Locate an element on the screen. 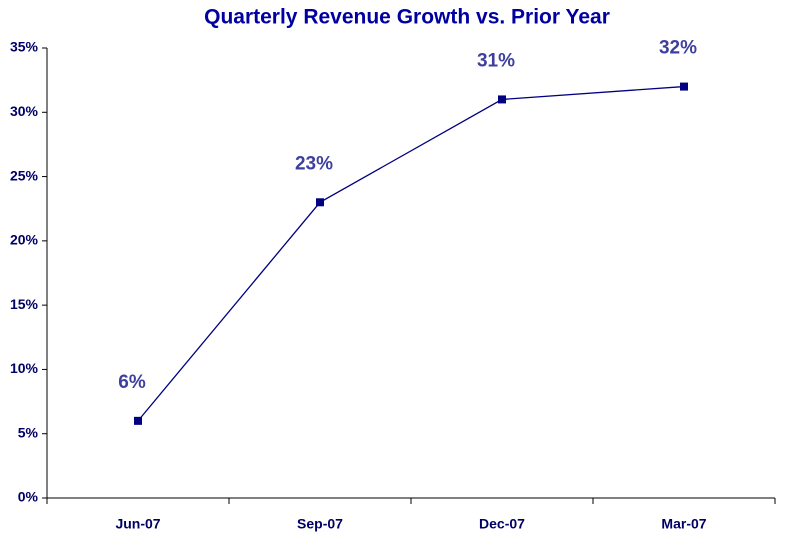 The height and width of the screenshot is (544, 788). value-label: 6% is located at coordinates (132, 382).